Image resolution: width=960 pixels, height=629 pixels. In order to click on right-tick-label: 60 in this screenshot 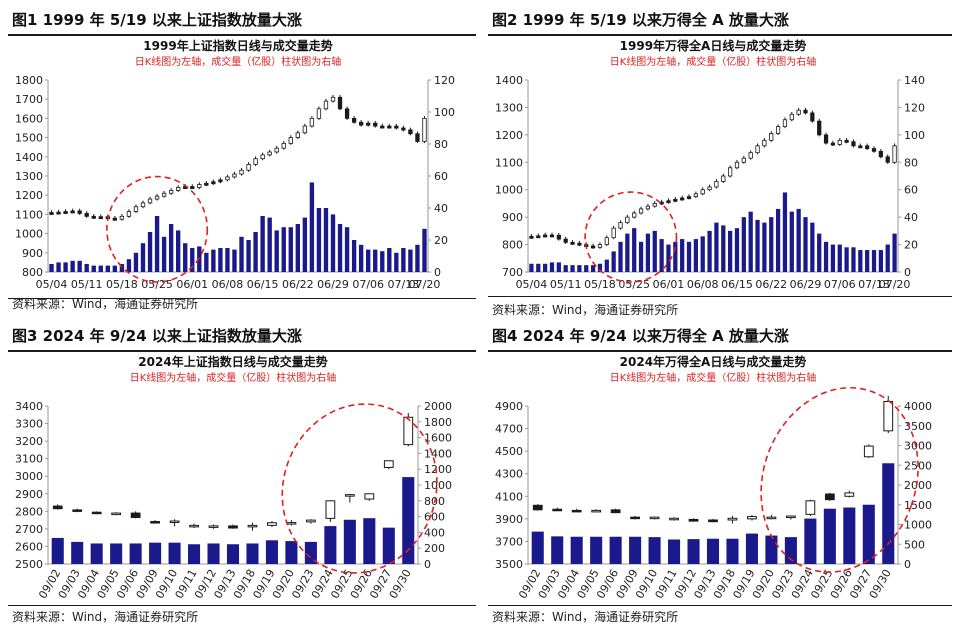, I will do `click(441, 176)`.